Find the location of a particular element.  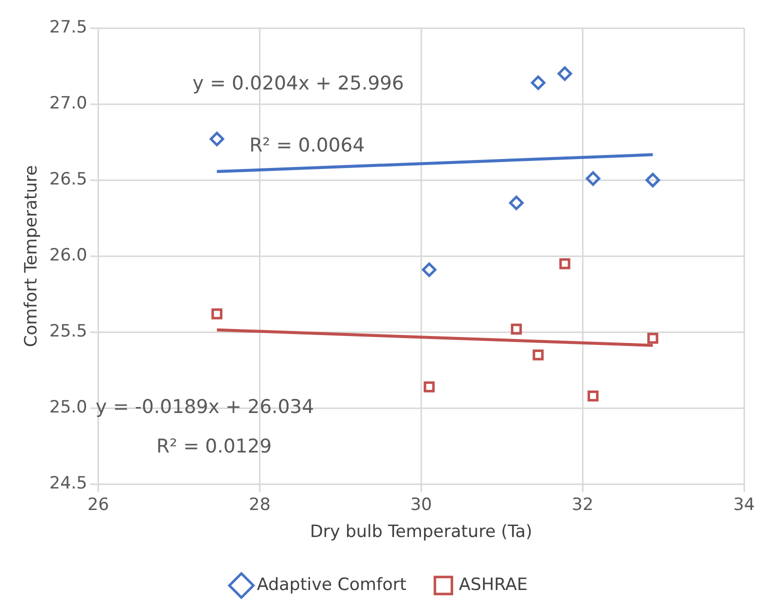

x-axis-title: Dry bulb Temperature (Ta) is located at coordinates (421, 532).